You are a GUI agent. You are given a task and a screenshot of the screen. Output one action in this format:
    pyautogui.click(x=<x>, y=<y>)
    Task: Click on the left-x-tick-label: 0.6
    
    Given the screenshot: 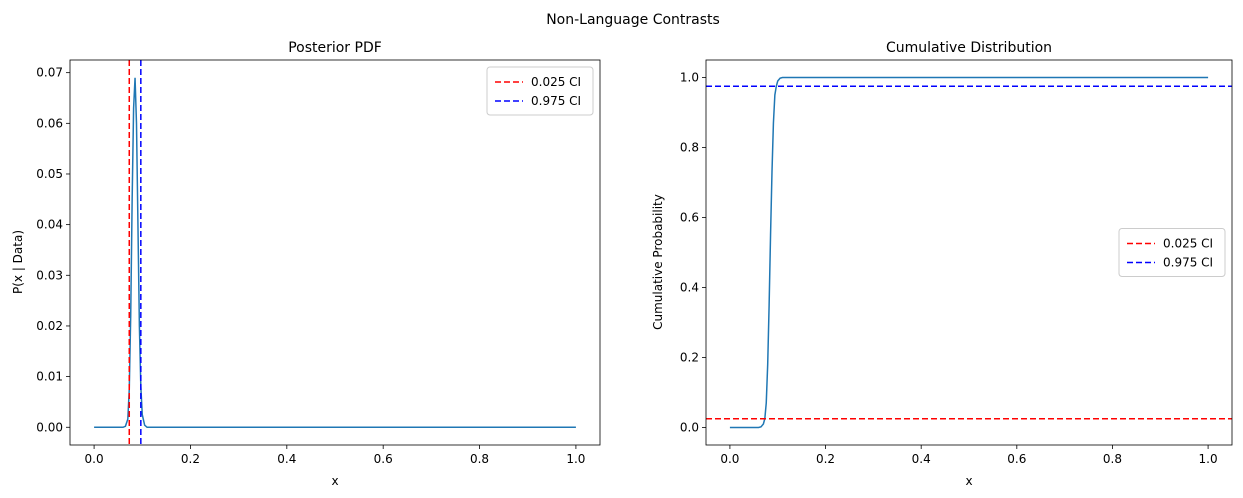 What is the action you would take?
    pyautogui.click(x=383, y=459)
    